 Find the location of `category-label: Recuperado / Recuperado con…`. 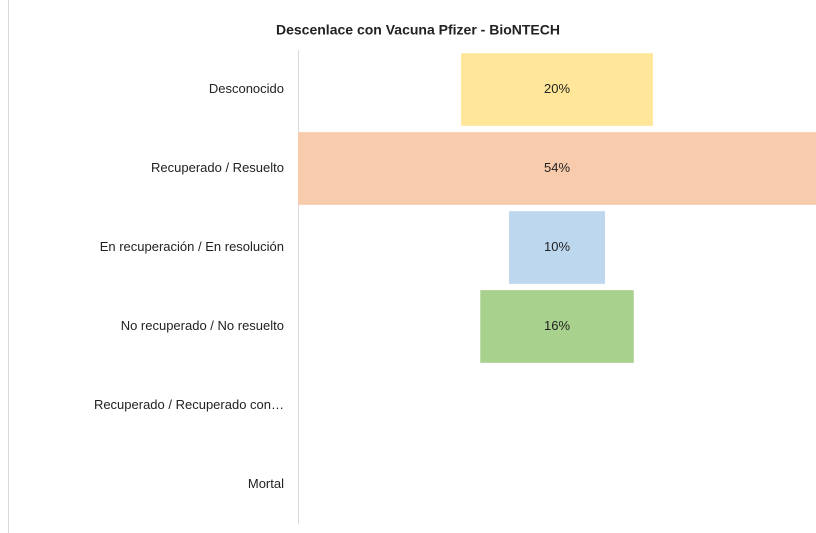

category-label: Recuperado / Recuperado con… is located at coordinates (189, 404).